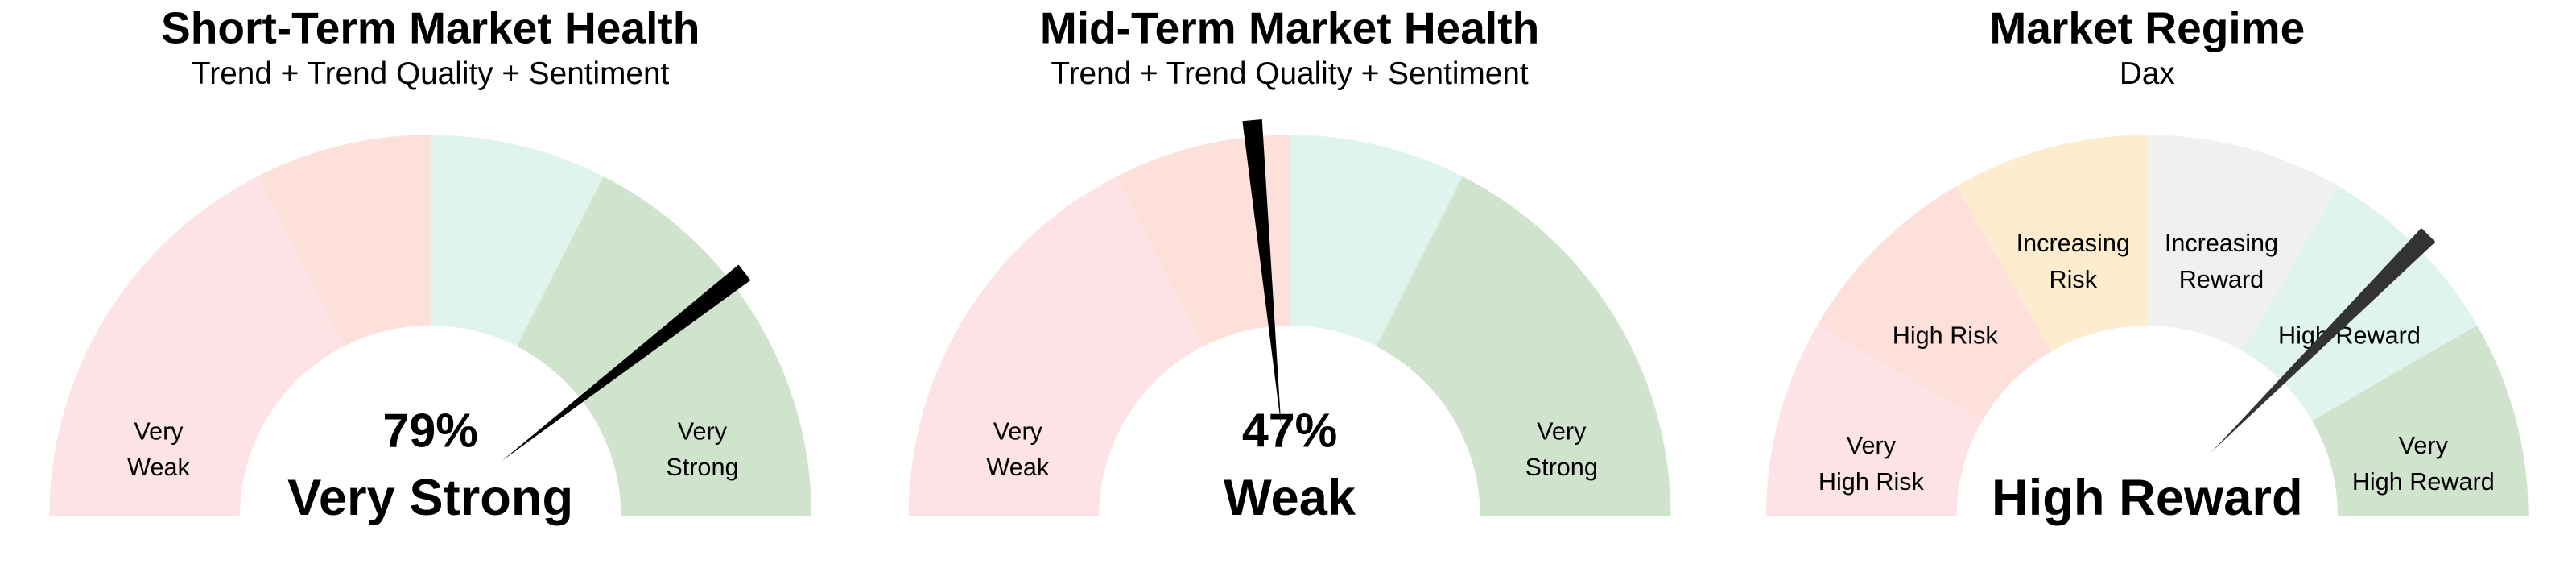 The width and height of the screenshot is (2576, 564). What do you see at coordinates (430, 27) in the screenshot?
I see `gauge-title: Short-Term Market Health` at bounding box center [430, 27].